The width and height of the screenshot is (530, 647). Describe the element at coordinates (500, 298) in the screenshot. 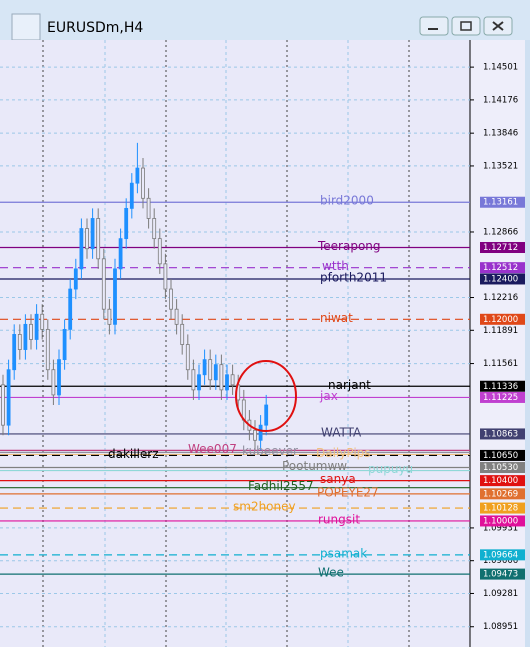

I see `y-tick-label: 1.12216` at that location.